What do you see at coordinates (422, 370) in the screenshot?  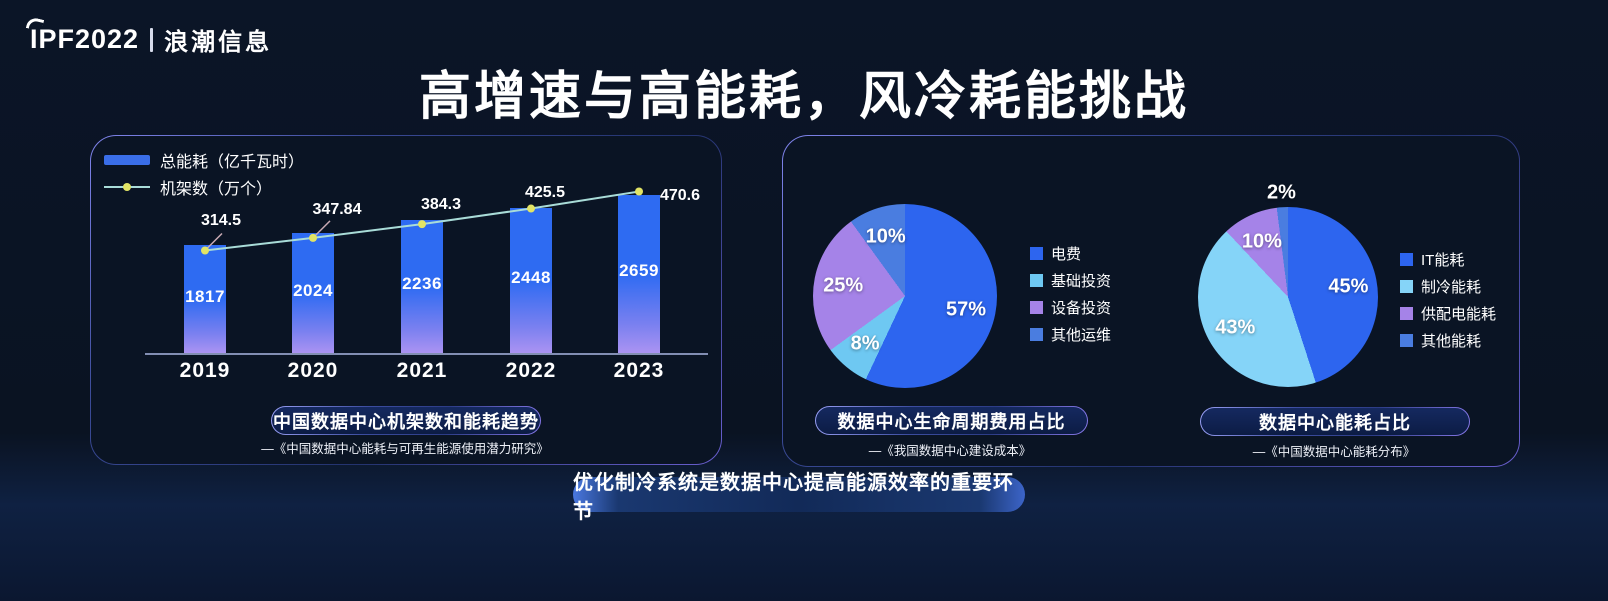 I see `x-axis-label: 2021` at bounding box center [422, 370].